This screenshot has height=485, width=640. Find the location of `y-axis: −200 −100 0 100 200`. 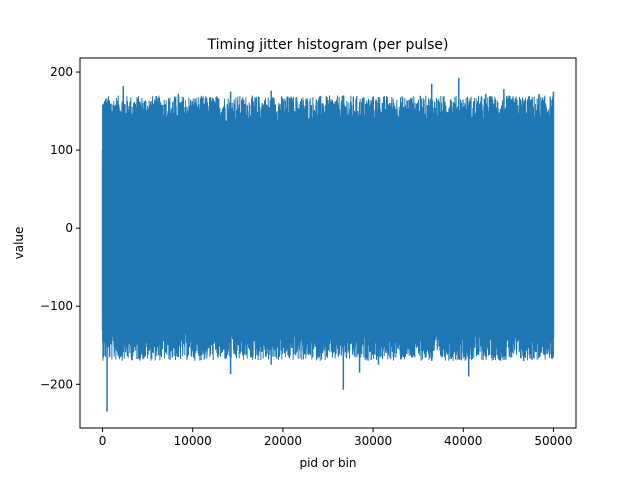

y-axis: −200 −100 0 100 200 is located at coordinates (60, 228).